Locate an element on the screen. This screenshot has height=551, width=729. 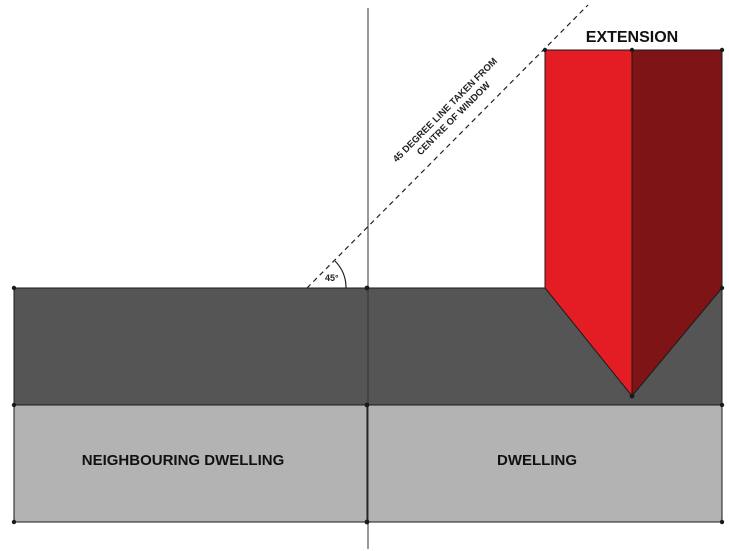
angle-arc is located at coordinates (340, 274).